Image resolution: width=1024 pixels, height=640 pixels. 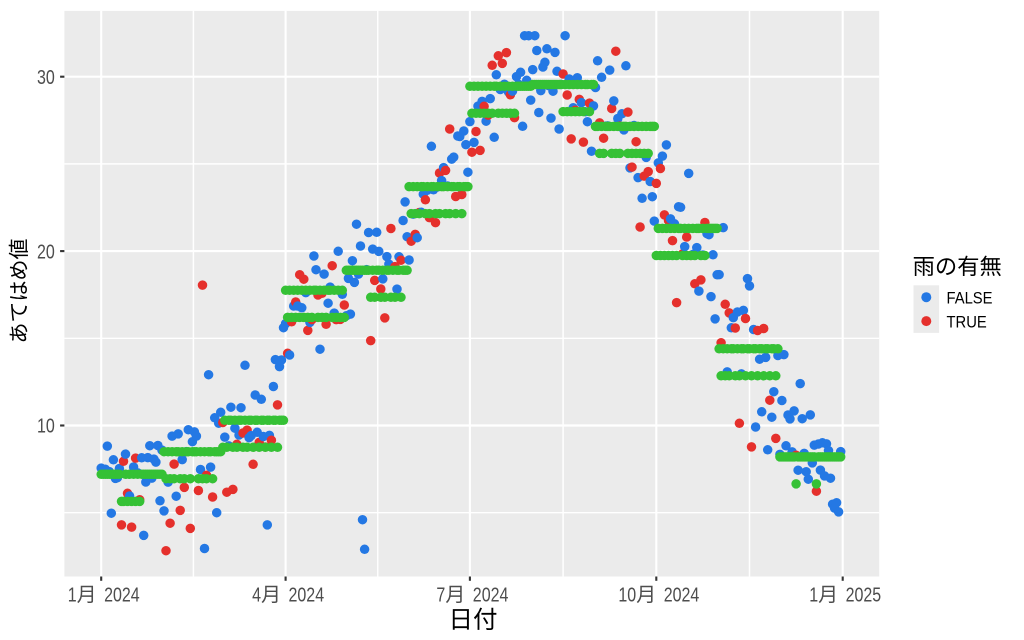 I want to click on svg-text: 30, so click(x=46, y=77).